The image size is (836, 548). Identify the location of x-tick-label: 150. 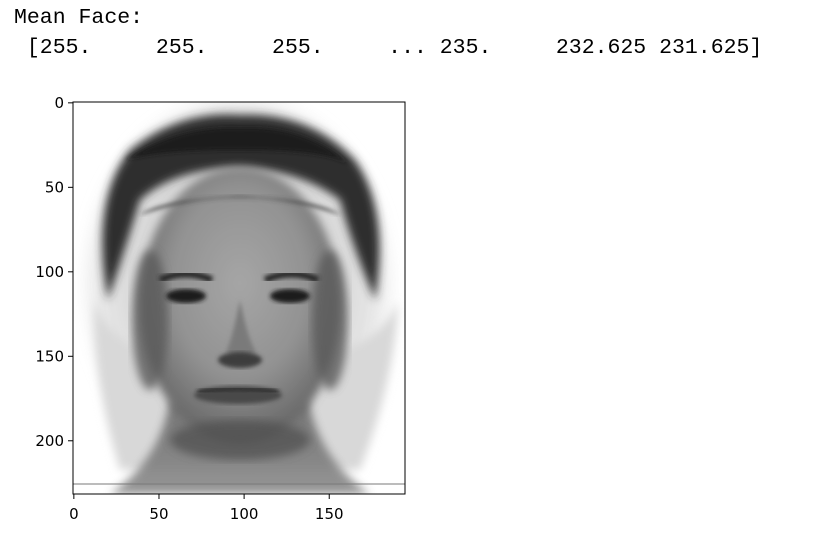
(329, 514).